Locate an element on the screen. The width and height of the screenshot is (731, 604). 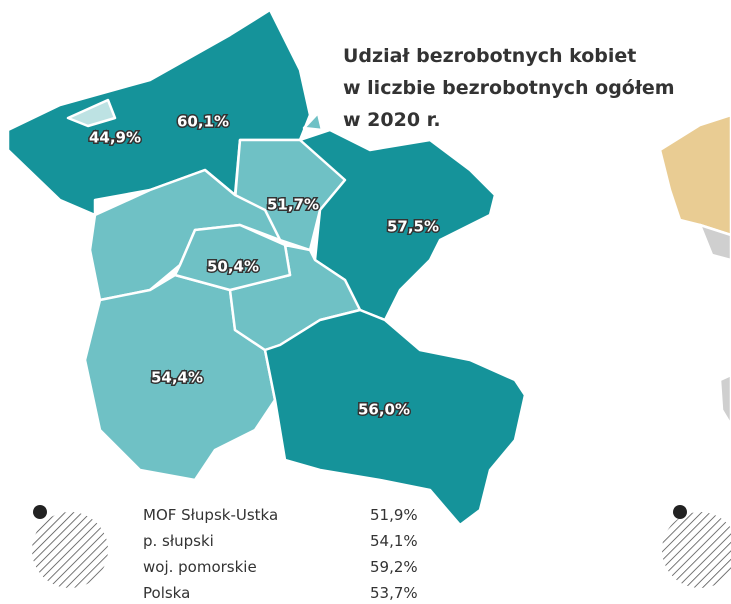
title-line: w liczbie bezrobotnych ogółem is located at coordinates (509, 88).